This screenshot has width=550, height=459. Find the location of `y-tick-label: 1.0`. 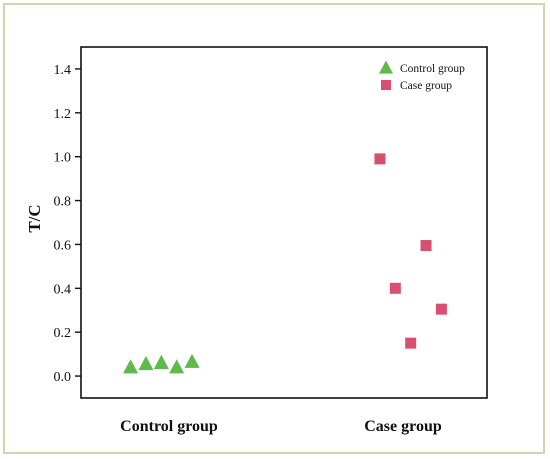

y-tick-label: 1.0 is located at coordinates (63, 158).